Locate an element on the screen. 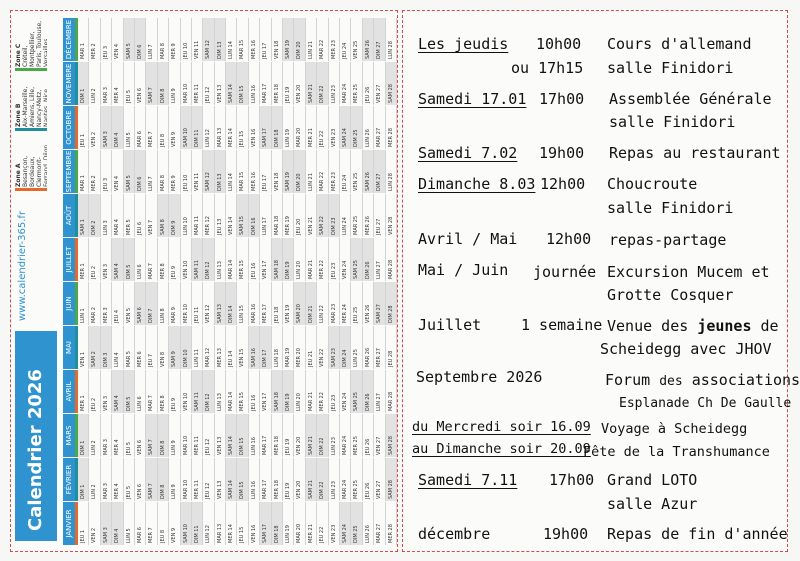  calendar-day: MAR 27 is located at coordinates (380, 127).